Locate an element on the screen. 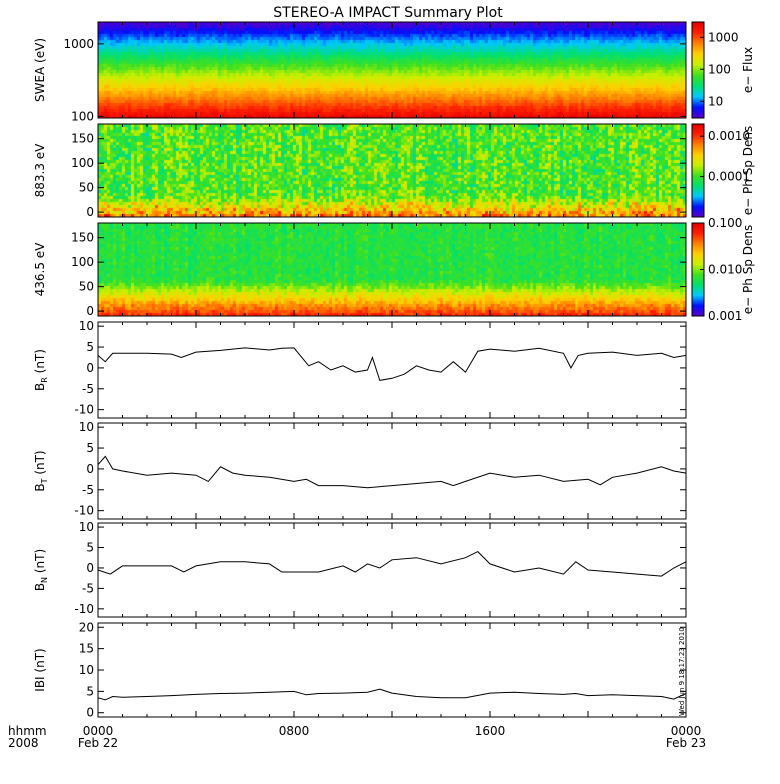 The image size is (780, 784). x-tick-date-label: Feb 22 is located at coordinates (98, 743).